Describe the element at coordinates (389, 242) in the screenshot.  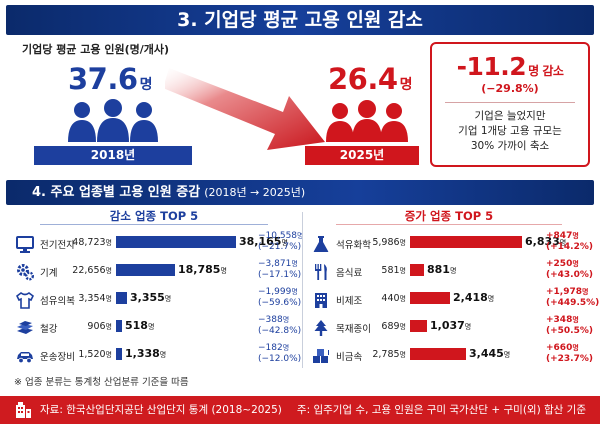
I see `value-2018: 5,986명` at that location.